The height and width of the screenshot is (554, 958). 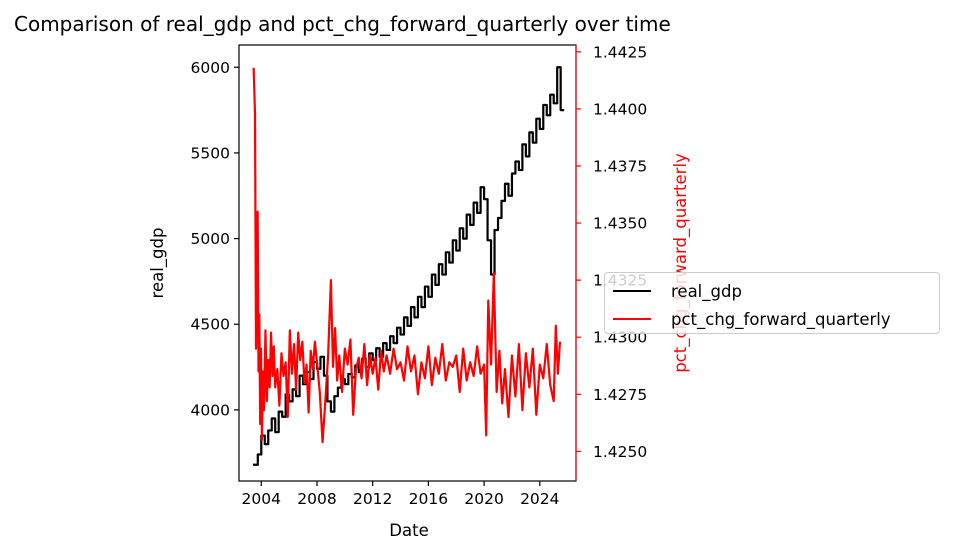 What do you see at coordinates (316, 499) in the screenshot?
I see `x-tick-label: 2008` at bounding box center [316, 499].